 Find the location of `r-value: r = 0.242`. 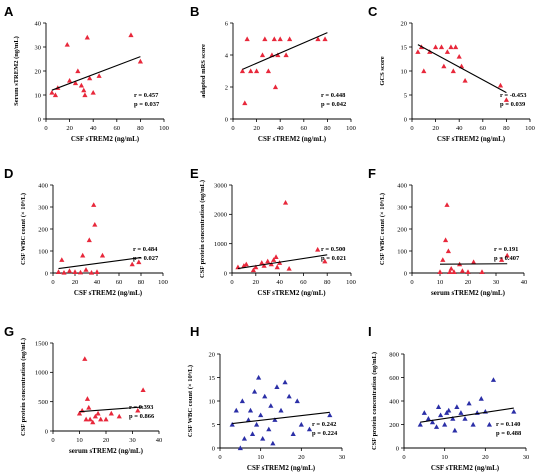

r-value: r = 0.242 is located at coordinates (324, 424).